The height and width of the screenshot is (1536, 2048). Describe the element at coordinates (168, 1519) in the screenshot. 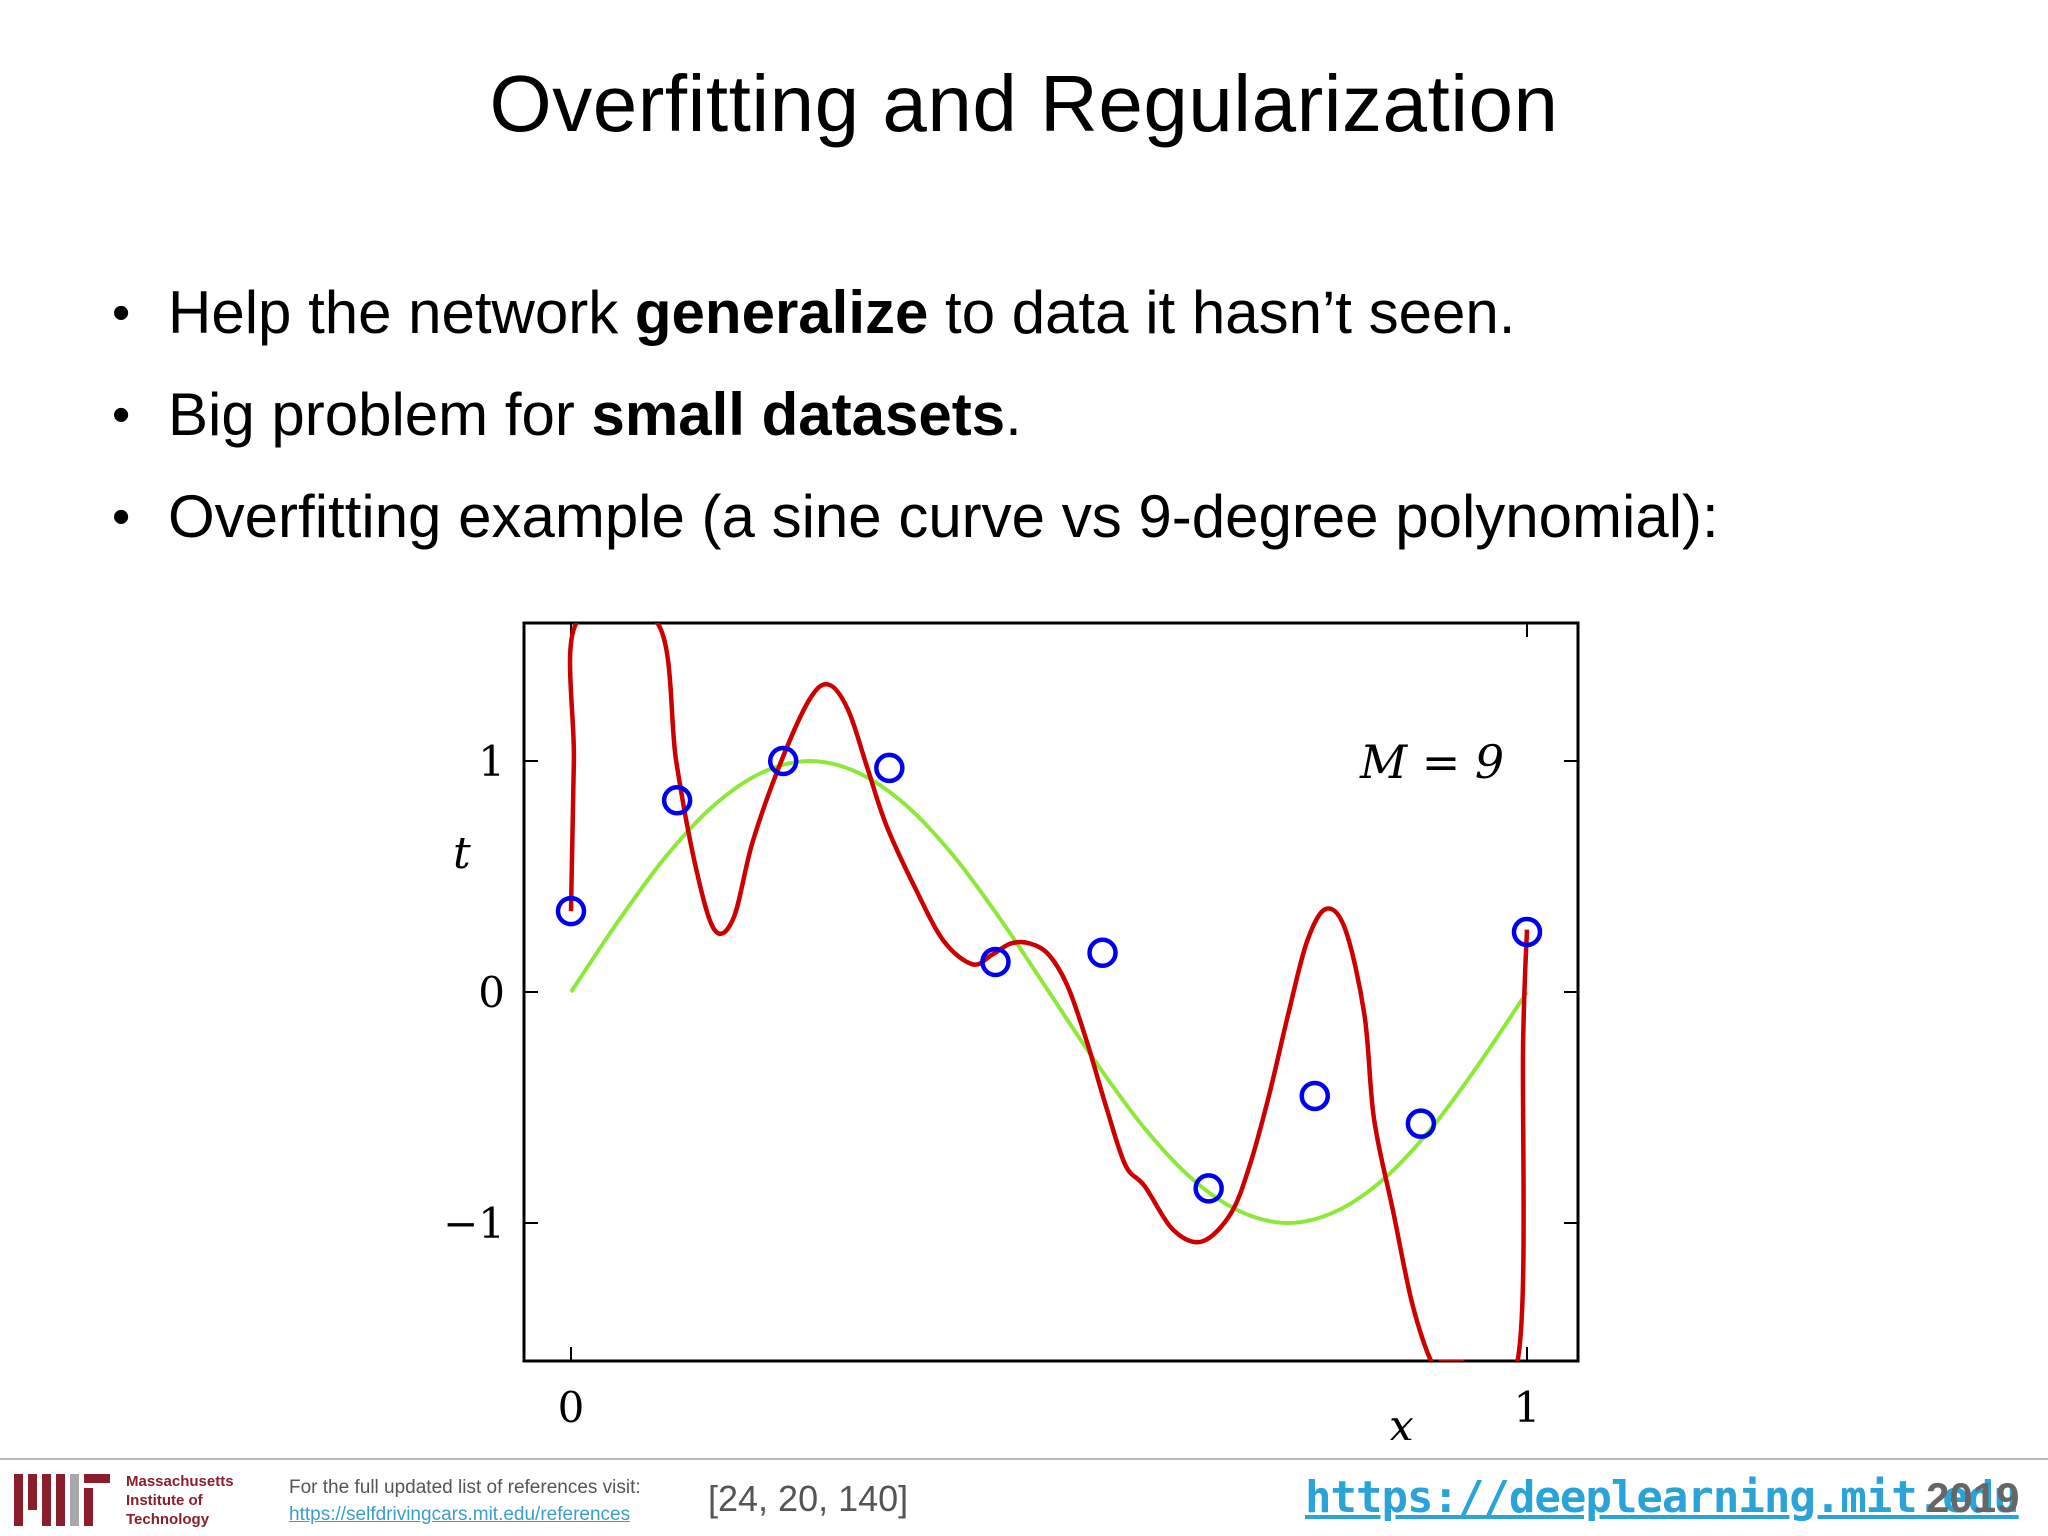

I see `institution-line: Technology` at that location.